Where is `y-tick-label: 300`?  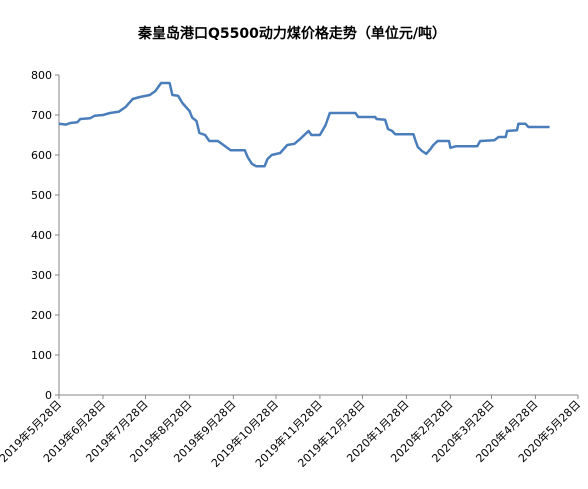 y-tick-label: 300 is located at coordinates (41, 275).